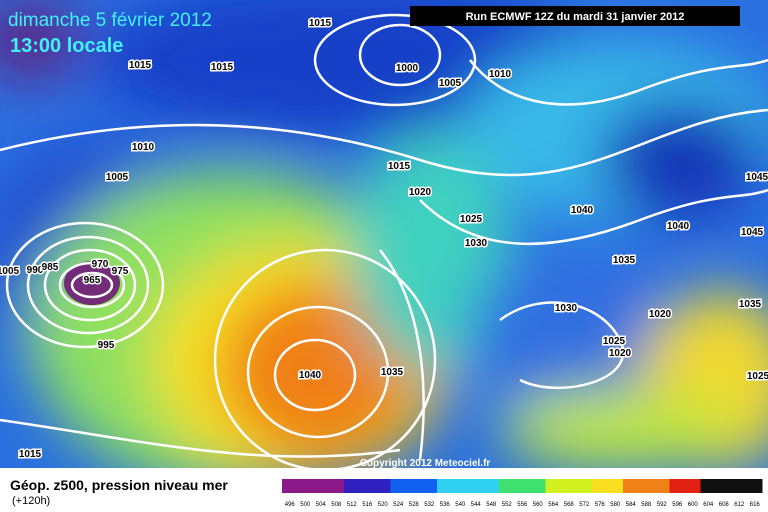 This screenshot has width=768, height=512. What do you see at coordinates (757, 177) in the screenshot?
I see `isobar-label: 1045` at bounding box center [757, 177].